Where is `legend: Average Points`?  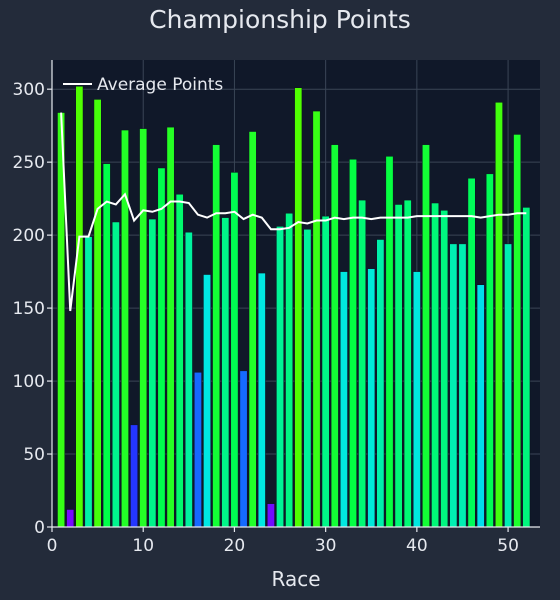
legend: Average Points is located at coordinates (143, 85).